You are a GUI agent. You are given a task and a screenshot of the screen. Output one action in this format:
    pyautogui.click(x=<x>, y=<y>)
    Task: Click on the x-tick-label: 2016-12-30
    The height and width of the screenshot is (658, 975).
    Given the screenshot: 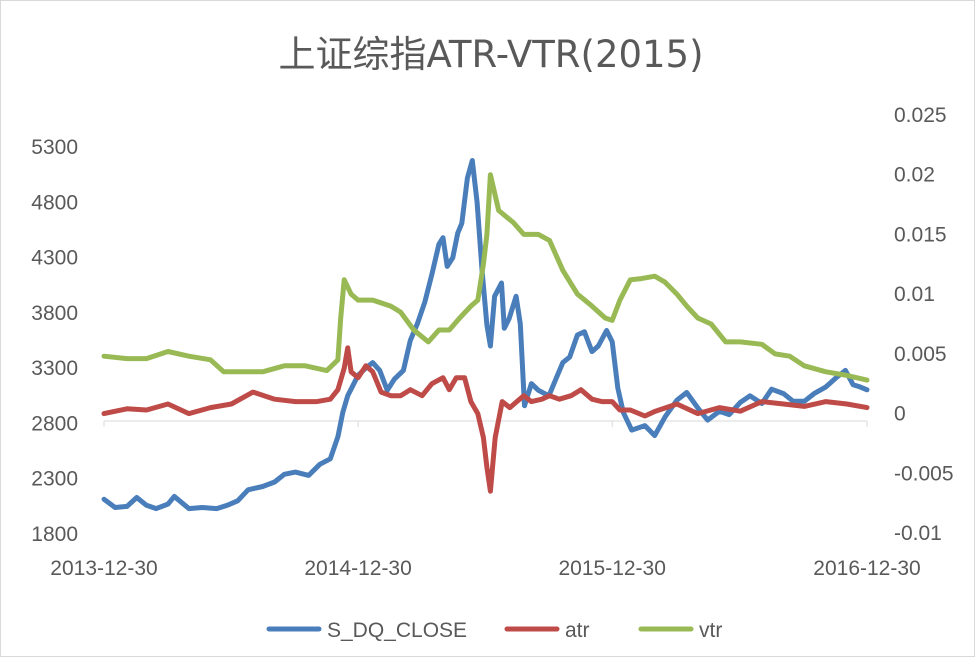 What is the action you would take?
    pyautogui.click(x=866, y=568)
    